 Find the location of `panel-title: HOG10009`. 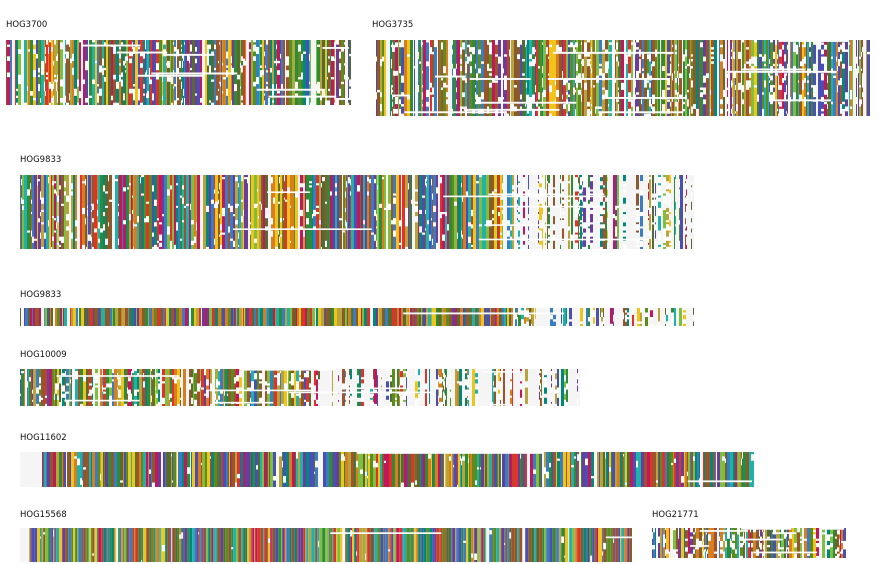

panel-title: HOG10009 is located at coordinates (43, 355).